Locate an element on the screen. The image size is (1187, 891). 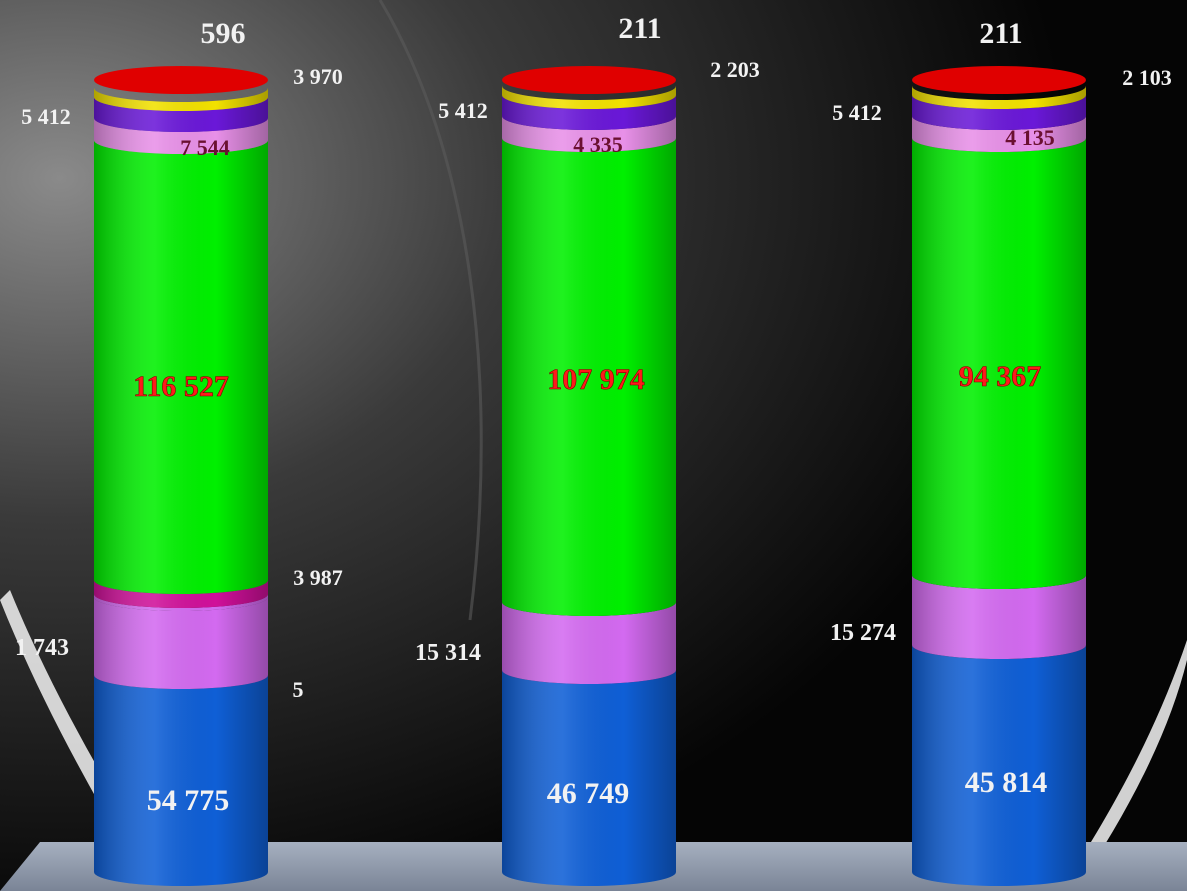
segment-value-label: 107 974 is located at coordinates (596, 379).